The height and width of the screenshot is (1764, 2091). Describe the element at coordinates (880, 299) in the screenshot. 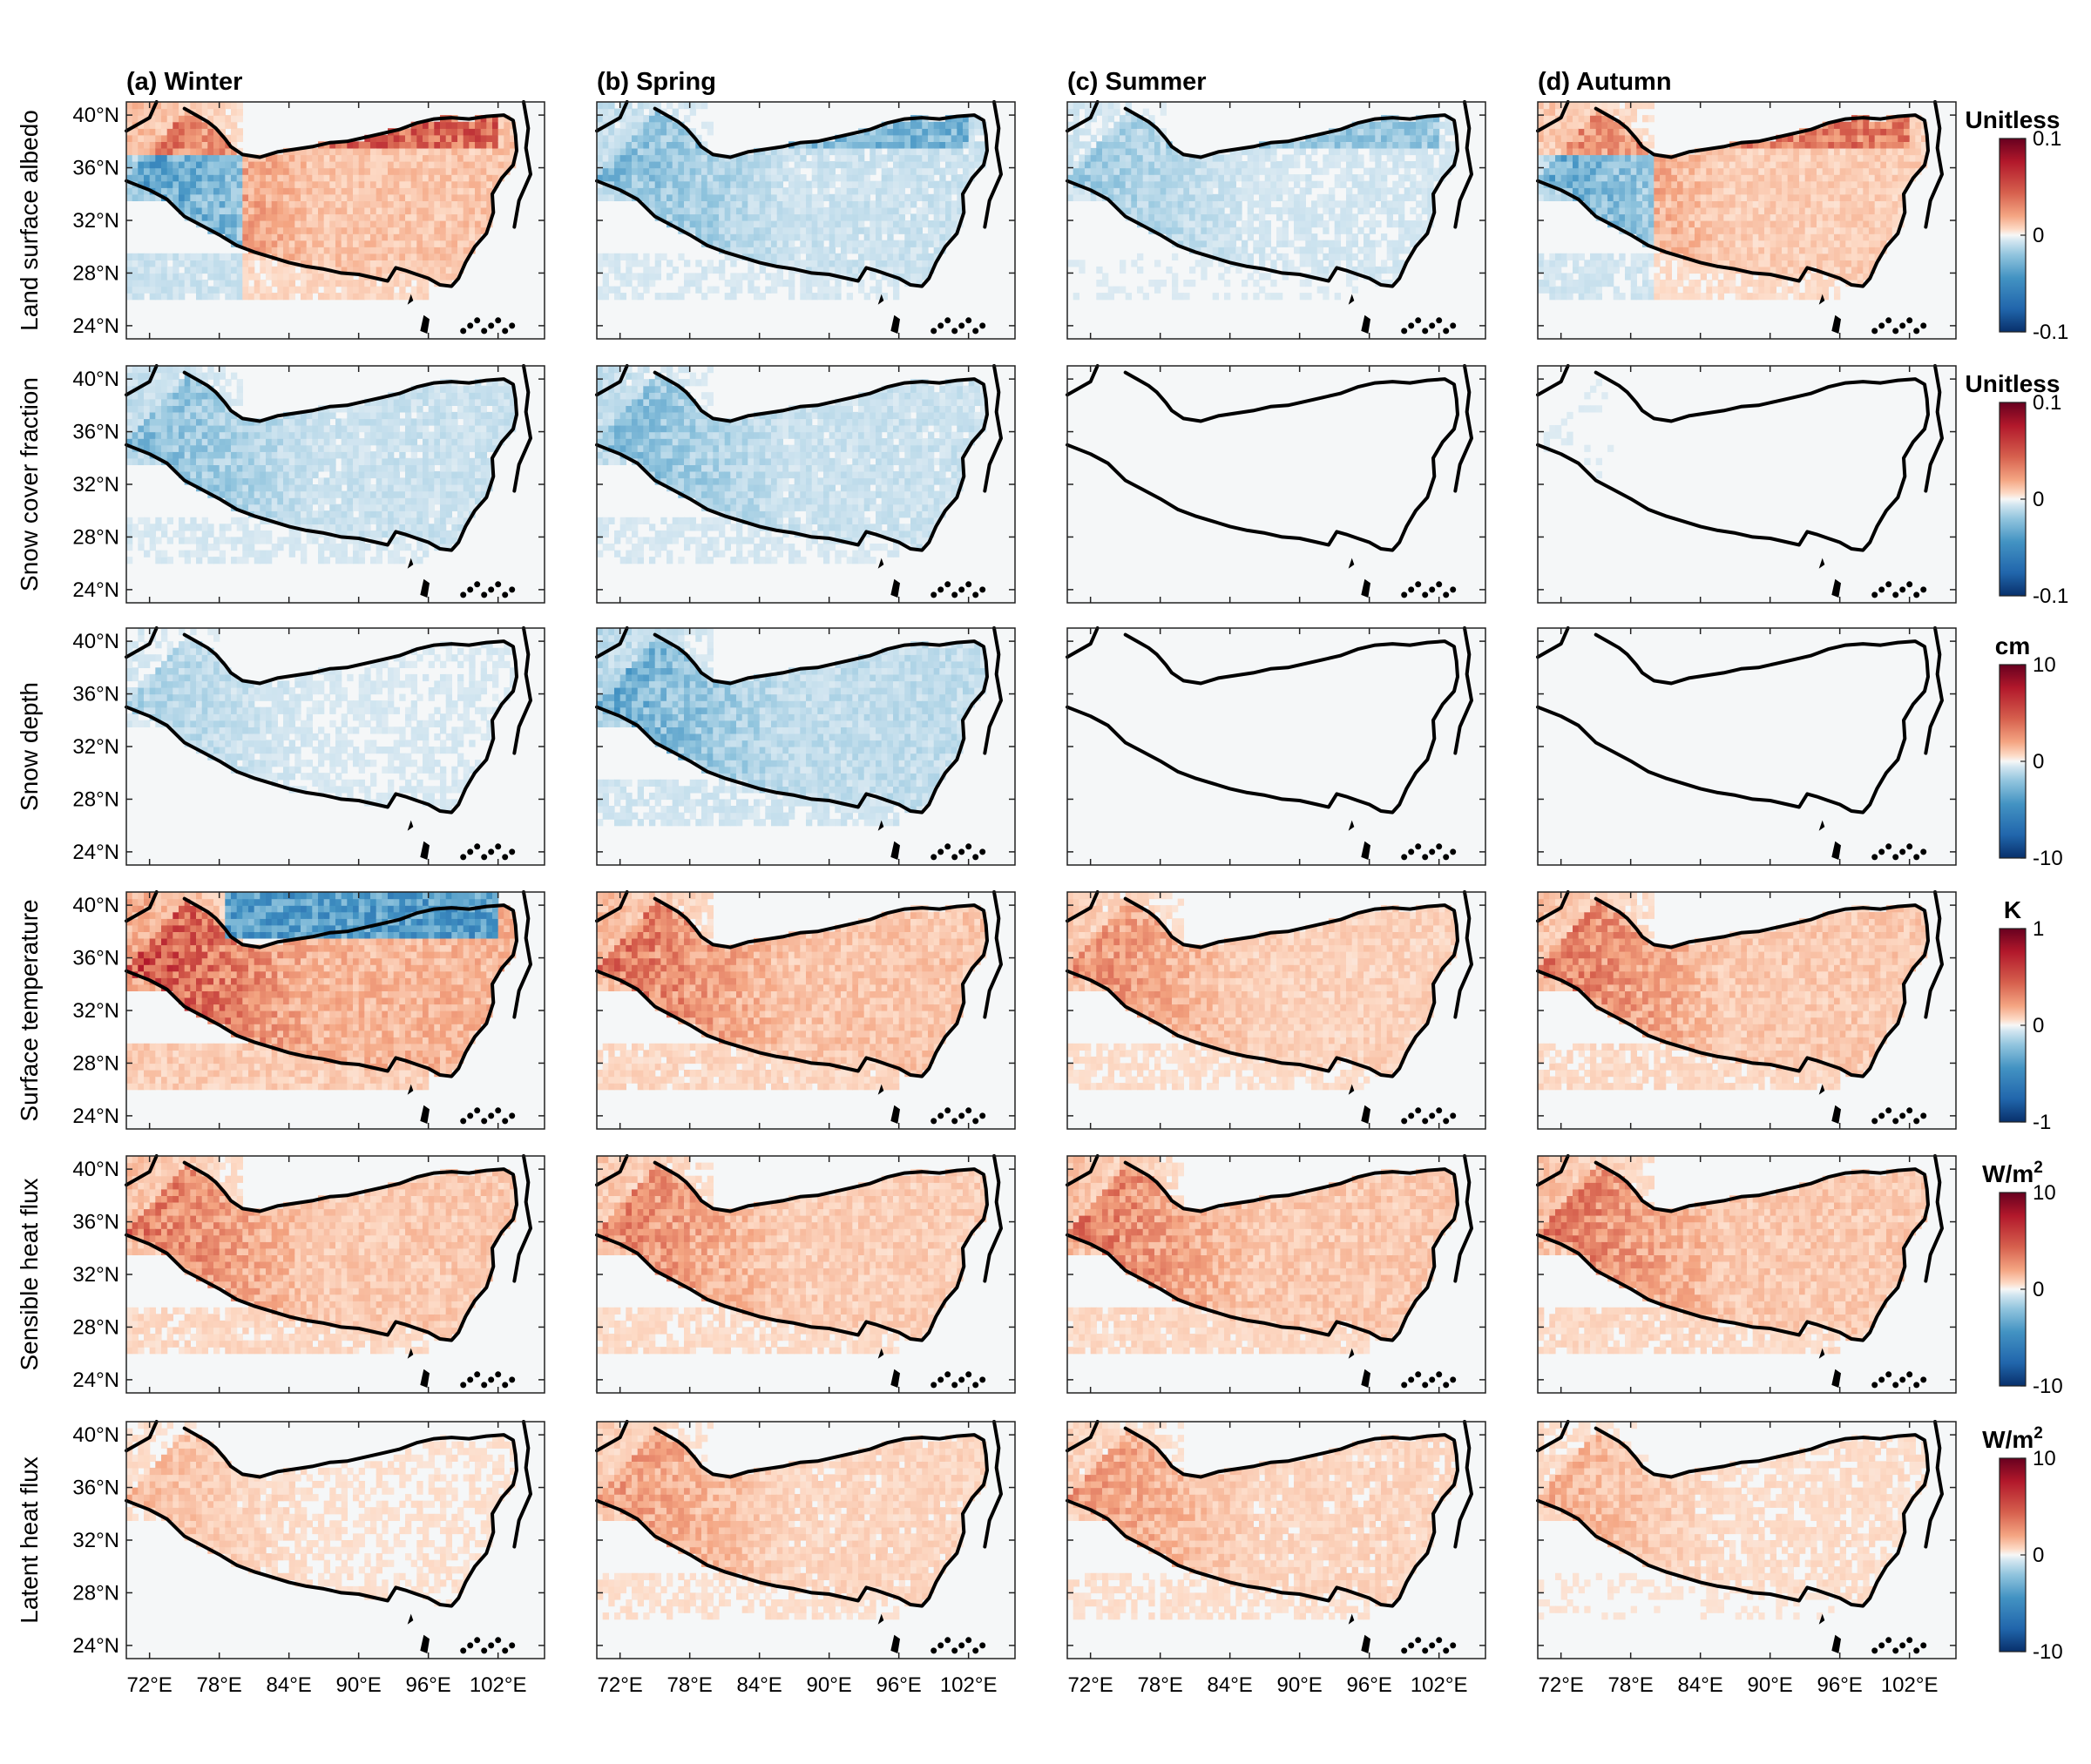

I see `lake-shape` at that location.